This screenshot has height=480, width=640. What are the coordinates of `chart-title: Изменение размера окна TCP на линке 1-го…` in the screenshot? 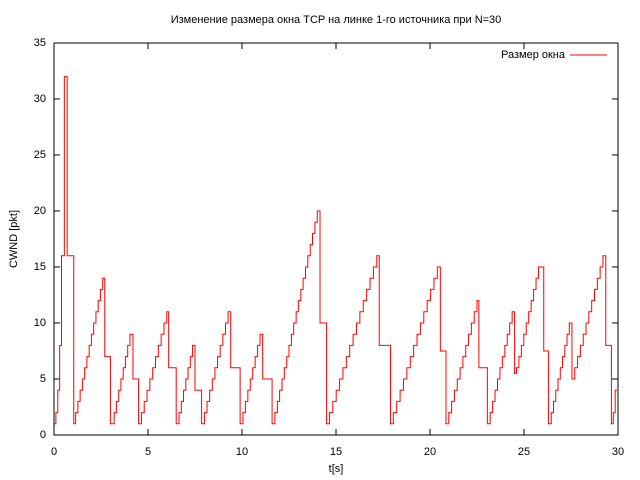 It's located at (336, 20).